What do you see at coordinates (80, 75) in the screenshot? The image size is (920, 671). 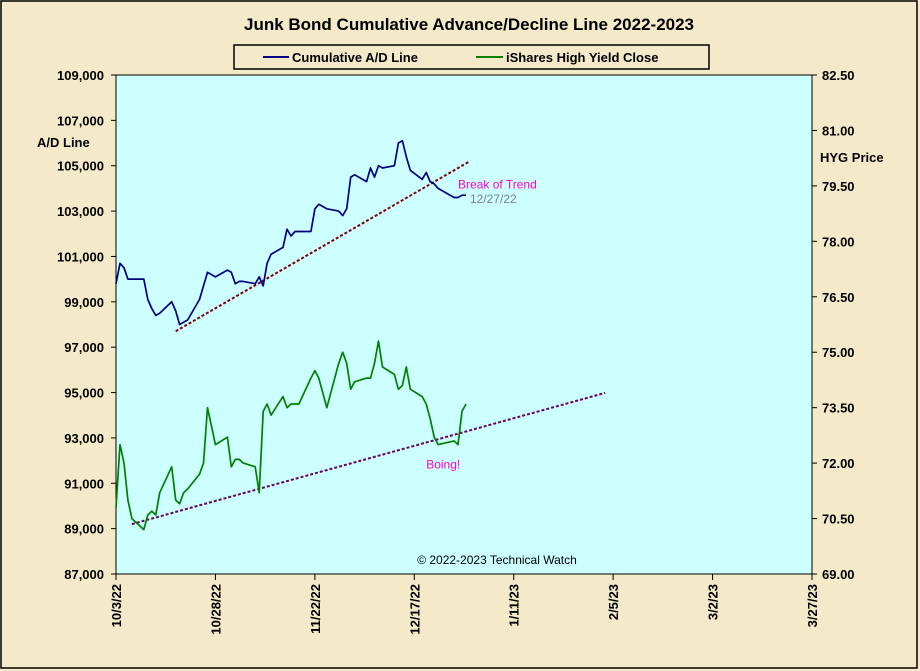 I see `y-left-tick-label: 109,000` at bounding box center [80, 75].